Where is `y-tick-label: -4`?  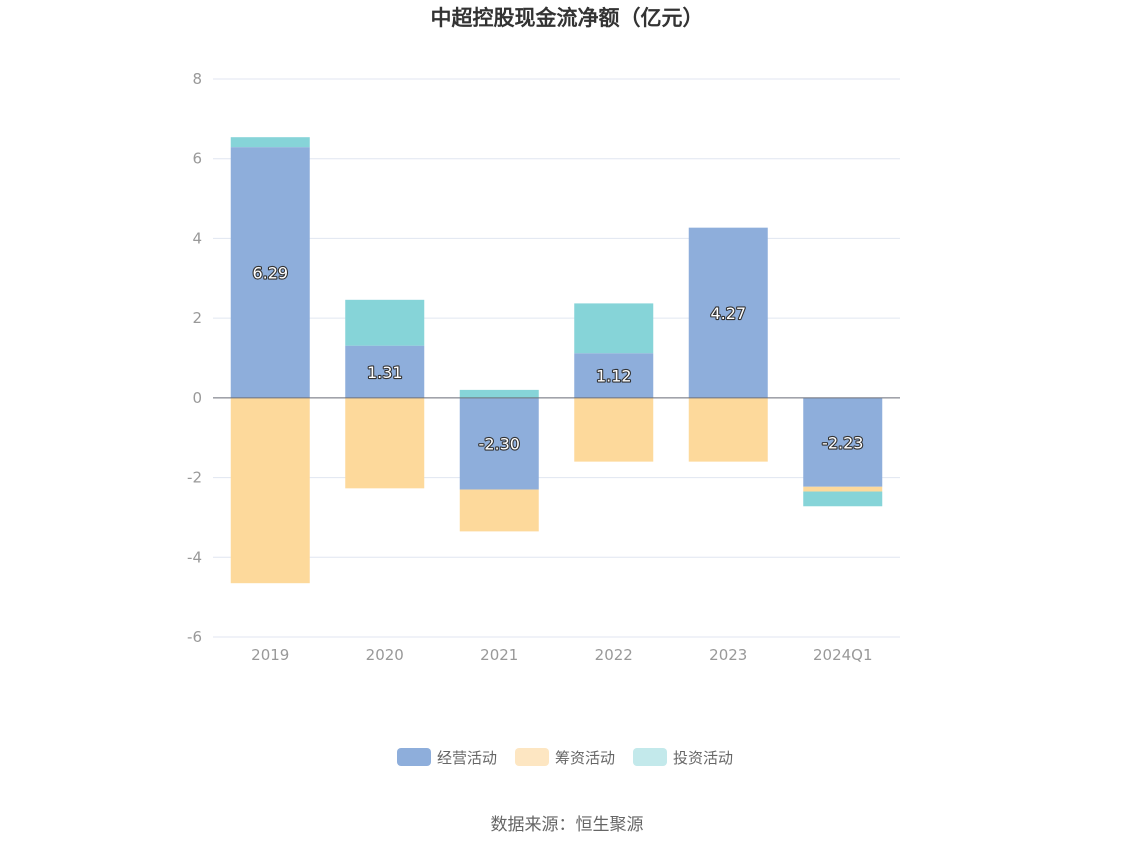
y-tick-label: -4 is located at coordinates (194, 557).